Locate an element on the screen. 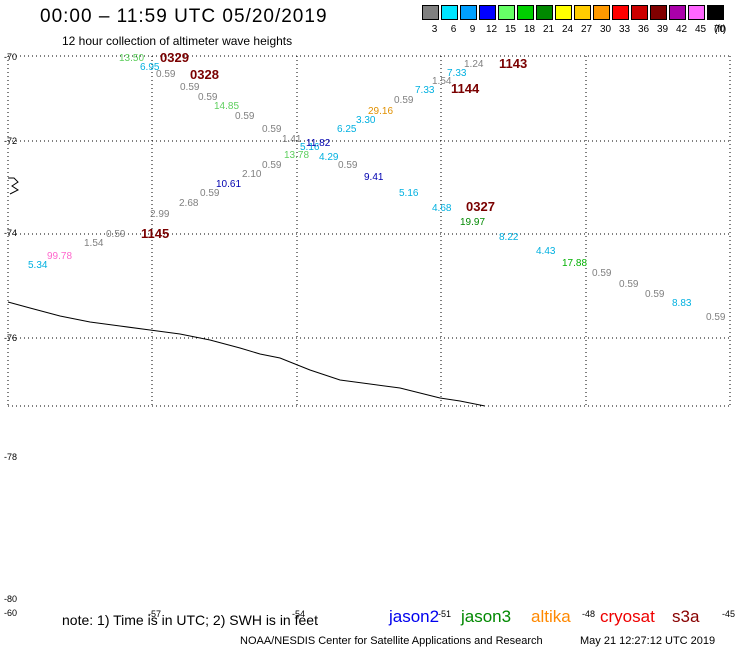 Image resolution: width=740 pixels, height=650 pixels. scale-label: 3 is located at coordinates (434, 29).